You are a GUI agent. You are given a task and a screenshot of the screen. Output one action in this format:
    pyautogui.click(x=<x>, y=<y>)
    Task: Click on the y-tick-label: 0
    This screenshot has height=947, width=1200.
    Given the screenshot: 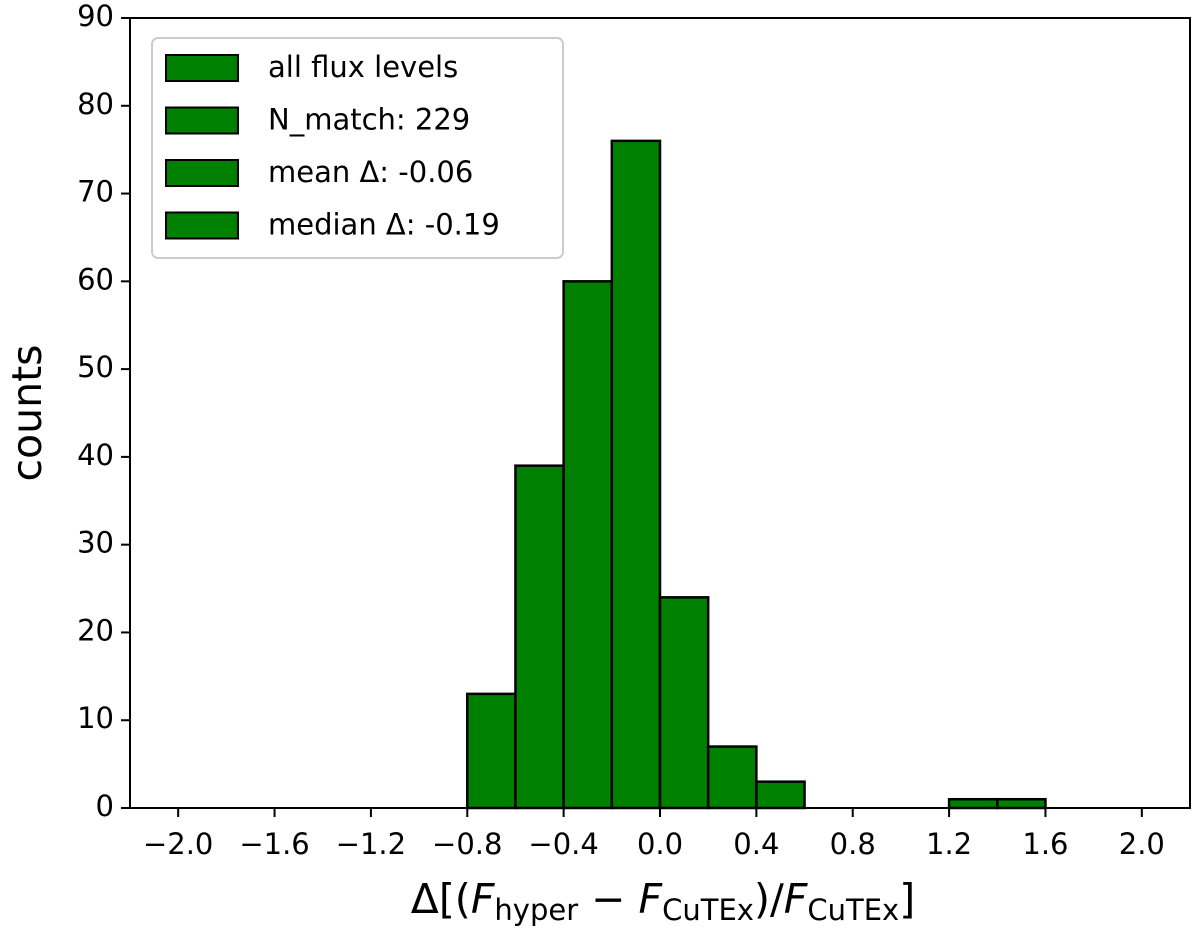 What is the action you would take?
    pyautogui.click(x=105, y=806)
    